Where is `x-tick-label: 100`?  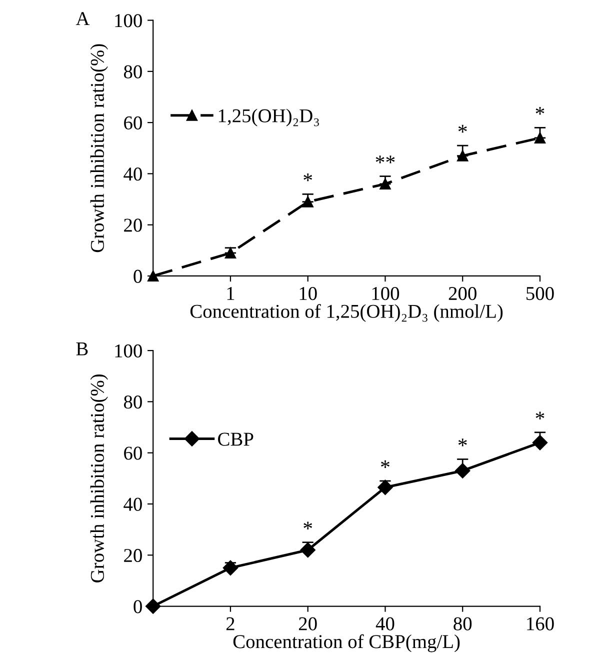
x-tick-label: 100 is located at coordinates (386, 293).